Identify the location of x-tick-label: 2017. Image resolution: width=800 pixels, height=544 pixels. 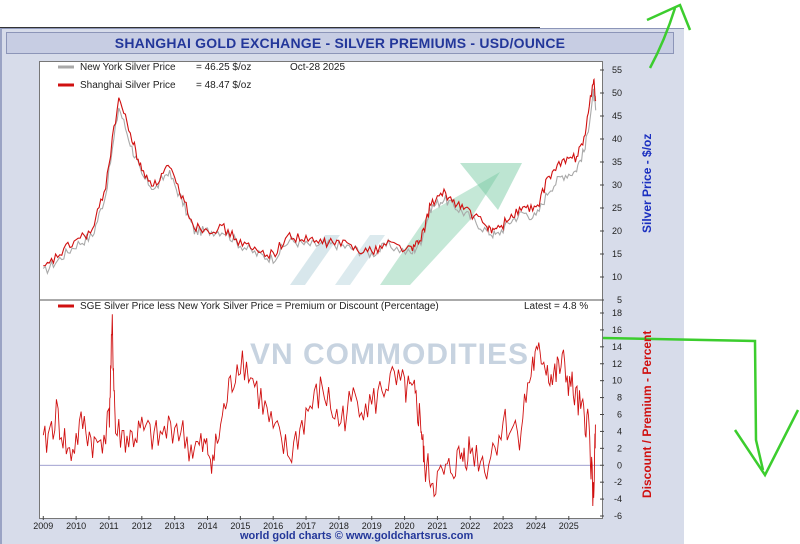
(306, 526).